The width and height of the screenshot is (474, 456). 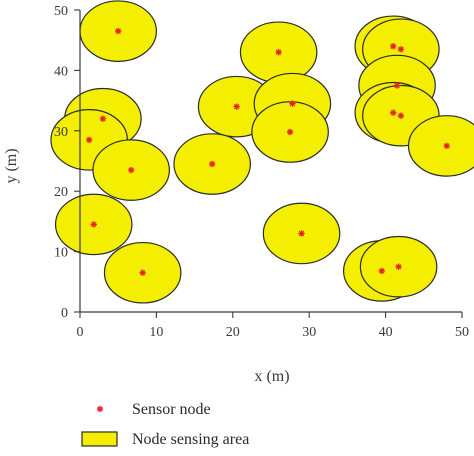 I want to click on y-tick-label: 50, so click(x=61, y=11).